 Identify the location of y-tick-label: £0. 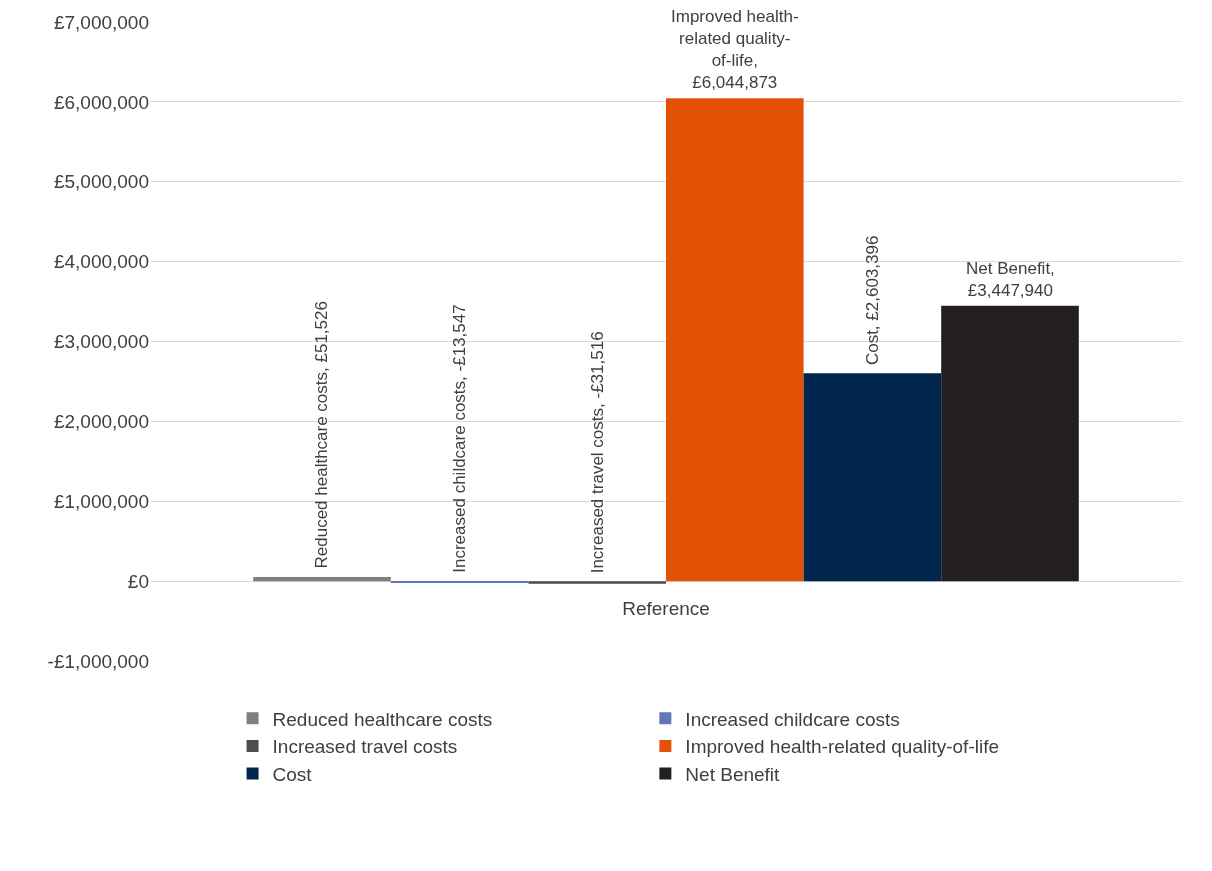
(138, 581).